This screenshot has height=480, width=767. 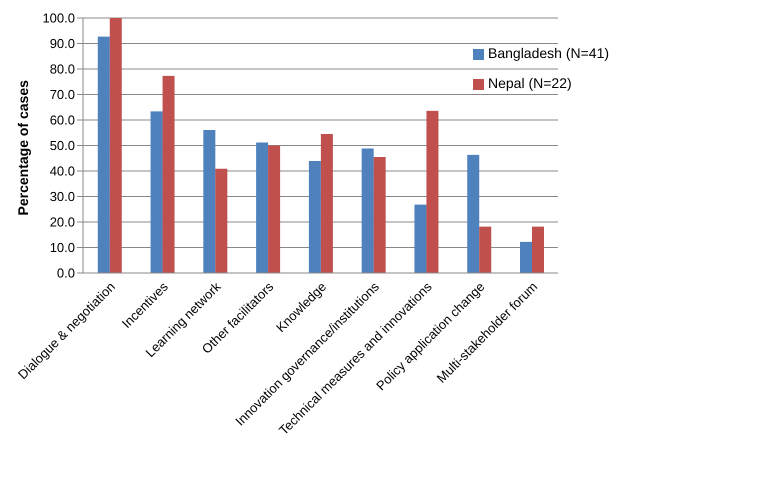 What do you see at coordinates (22, 148) in the screenshot?
I see `y-axis-title: Percentage of cases` at bounding box center [22, 148].